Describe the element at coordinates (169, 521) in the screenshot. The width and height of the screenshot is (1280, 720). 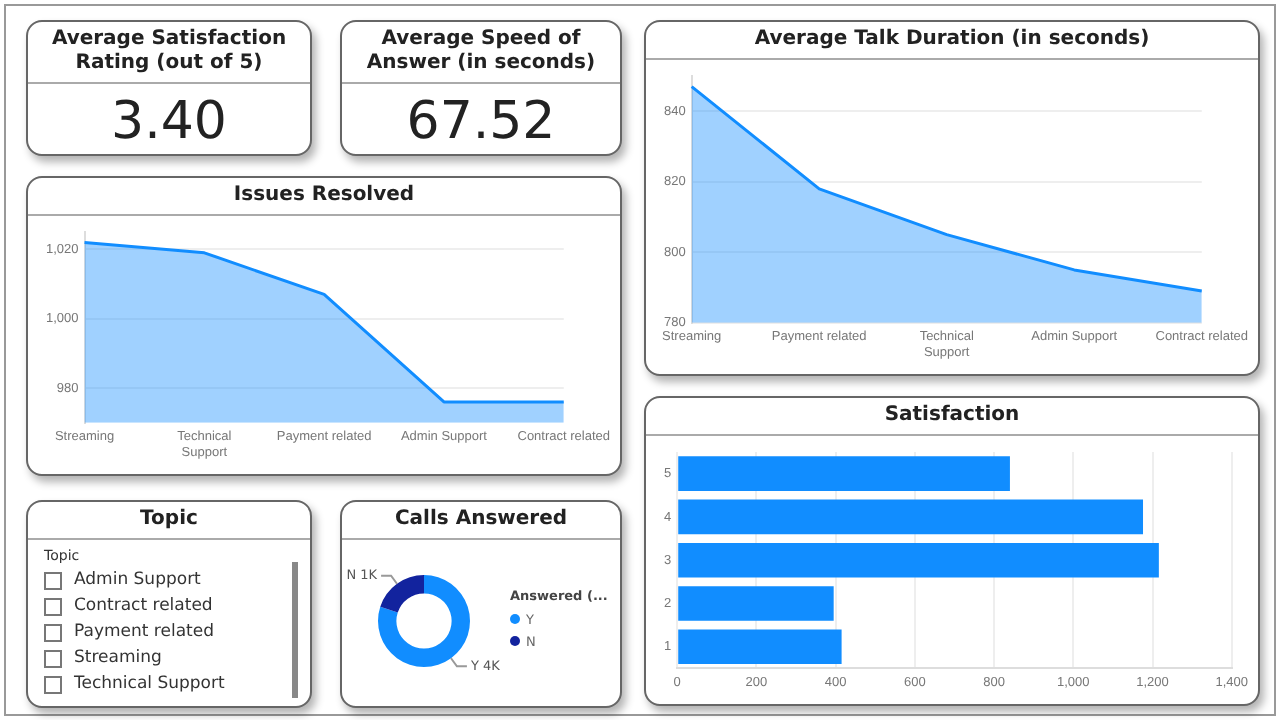
I see `text: Topic` at that location.